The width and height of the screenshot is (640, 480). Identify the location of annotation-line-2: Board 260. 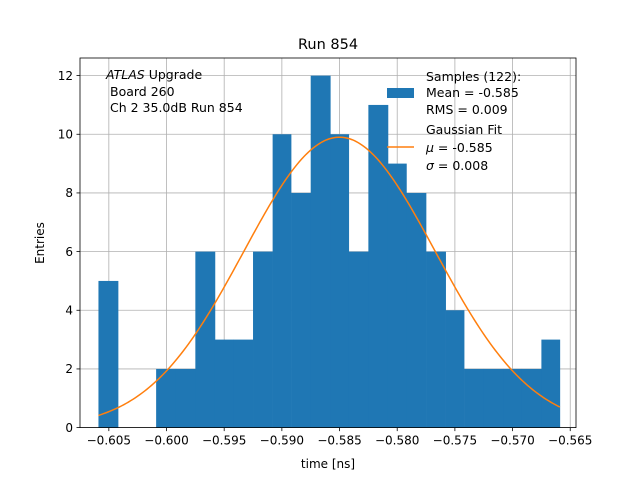
(142, 91).